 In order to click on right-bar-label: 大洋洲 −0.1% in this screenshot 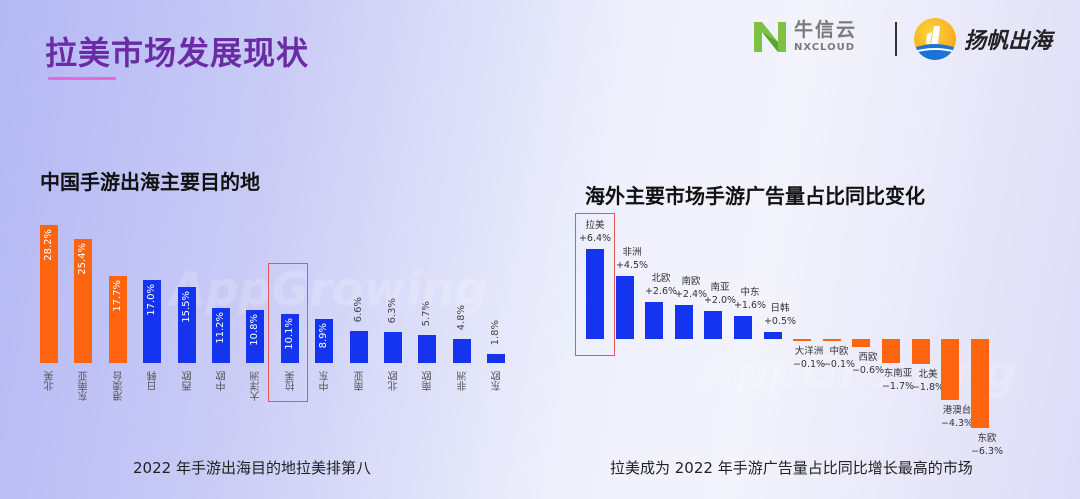, I will do `click(809, 358)`.